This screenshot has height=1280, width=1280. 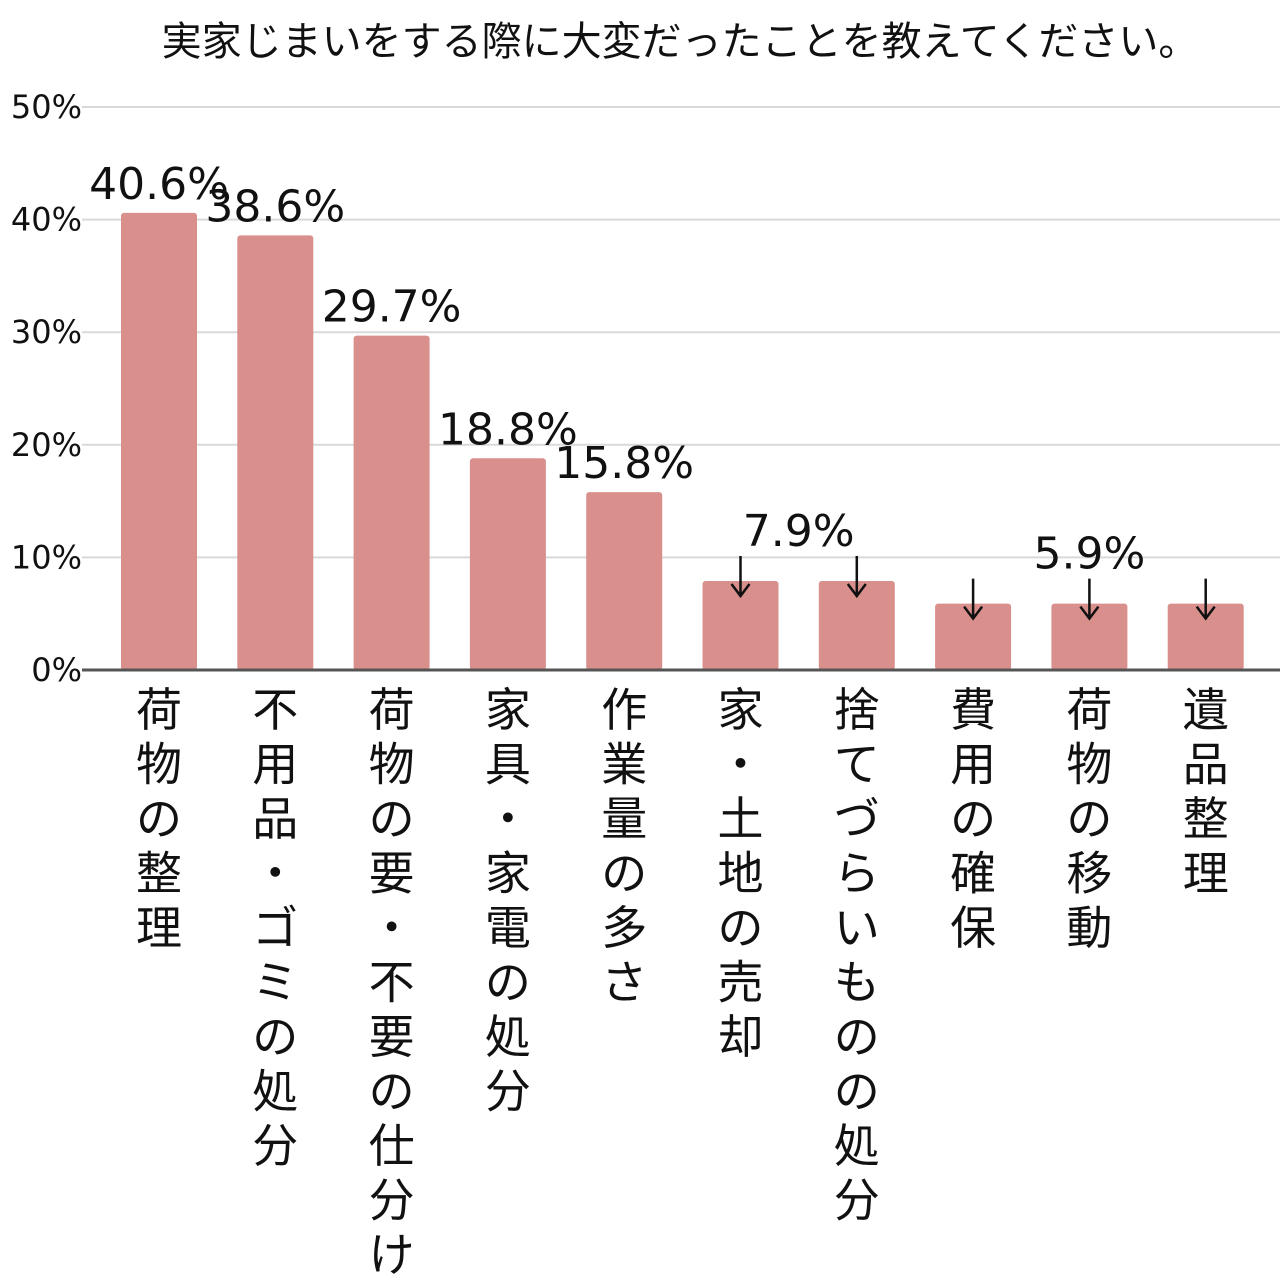 I want to click on data-label: 40.6%, so click(x=159, y=184).